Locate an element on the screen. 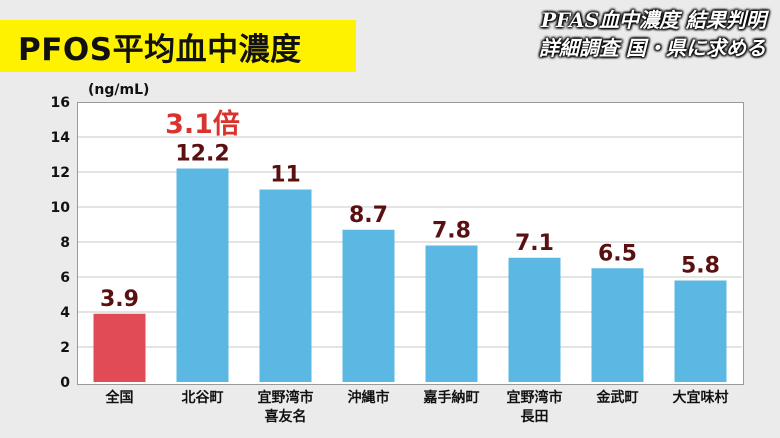  bar-value-label: 7.1 is located at coordinates (534, 243).